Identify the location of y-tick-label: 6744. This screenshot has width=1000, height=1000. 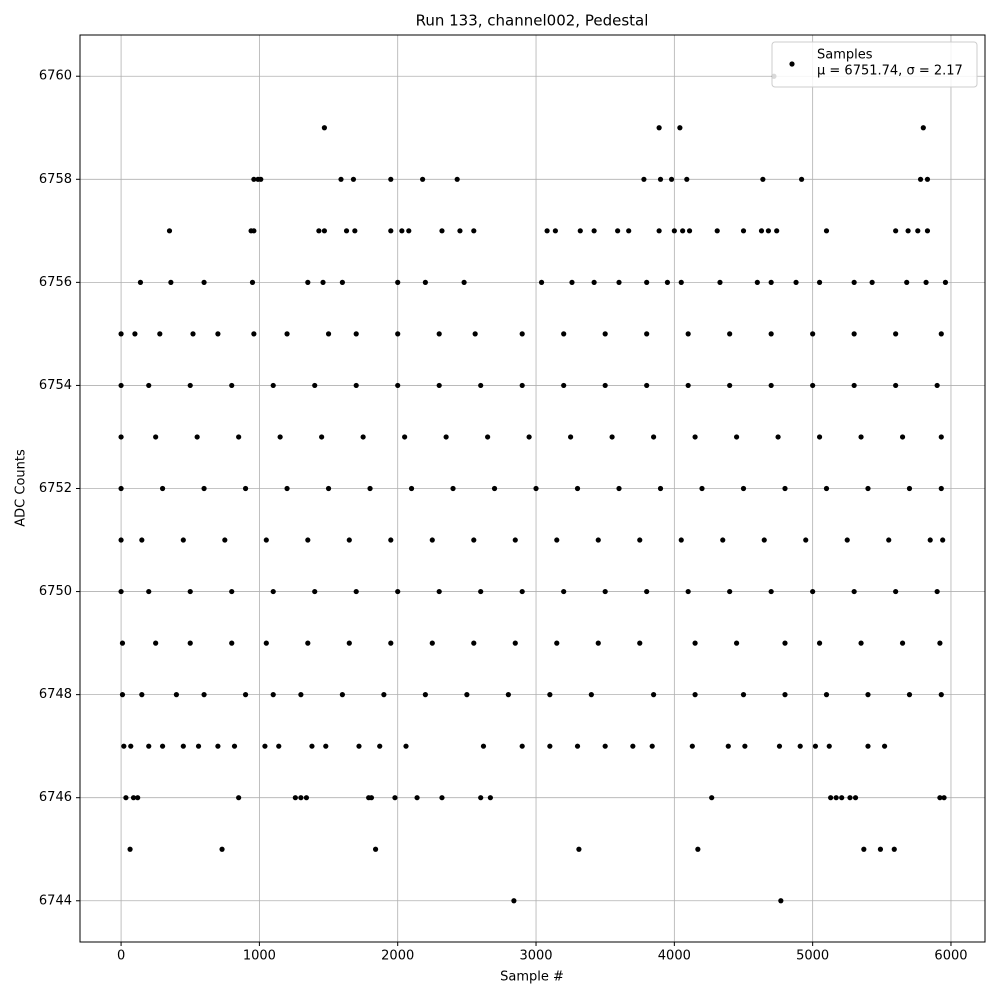
(55, 900).